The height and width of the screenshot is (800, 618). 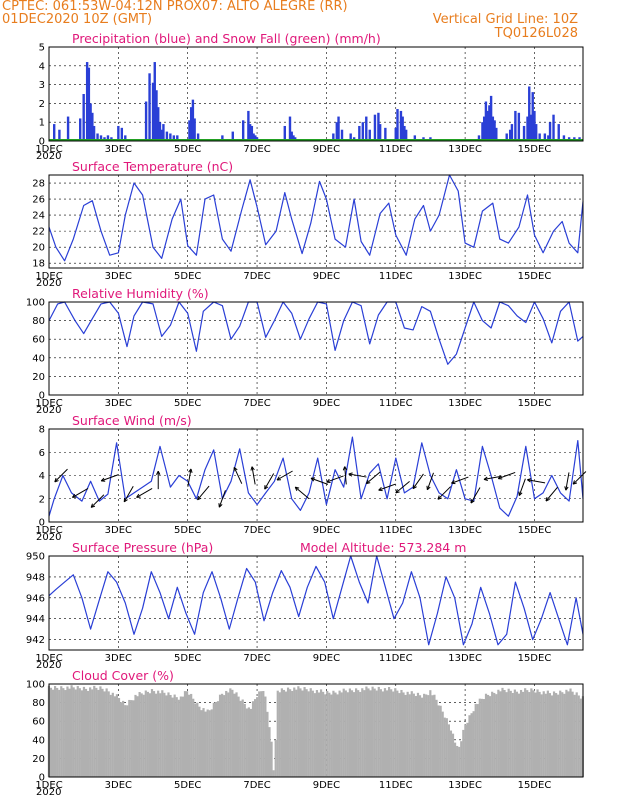 What do you see at coordinates (396, 530) in the screenshot?
I see `x-tick-label: 11DEC` at bounding box center [396, 530].